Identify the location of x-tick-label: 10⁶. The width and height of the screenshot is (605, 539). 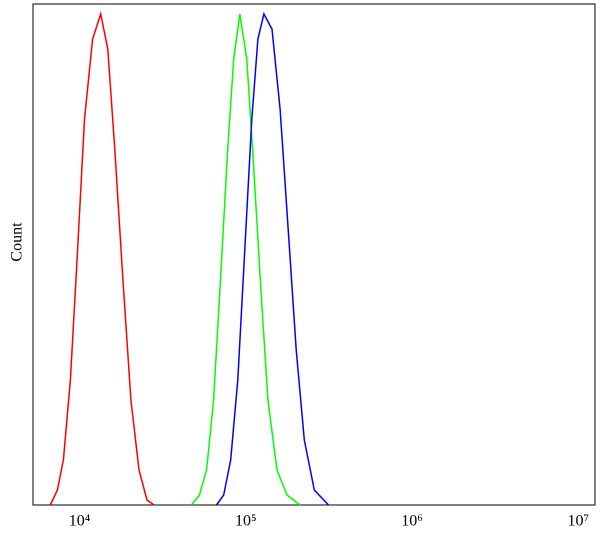
(412, 521).